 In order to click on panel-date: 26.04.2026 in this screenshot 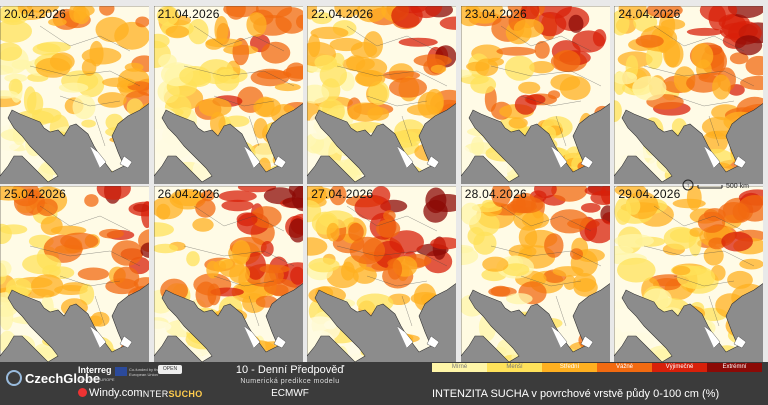, I will do `click(188, 194)`.